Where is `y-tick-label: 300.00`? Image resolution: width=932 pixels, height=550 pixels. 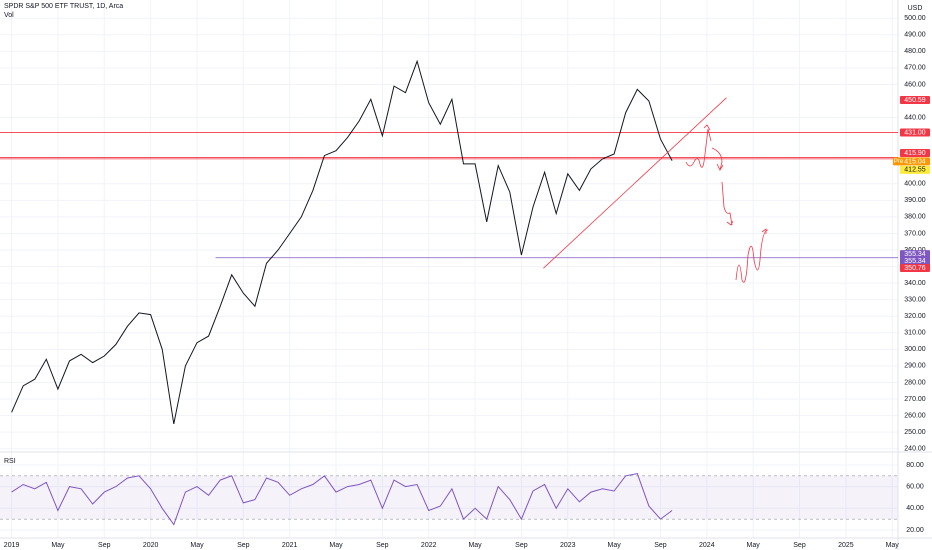
y-tick-label: 300.00 is located at coordinates (915, 349).